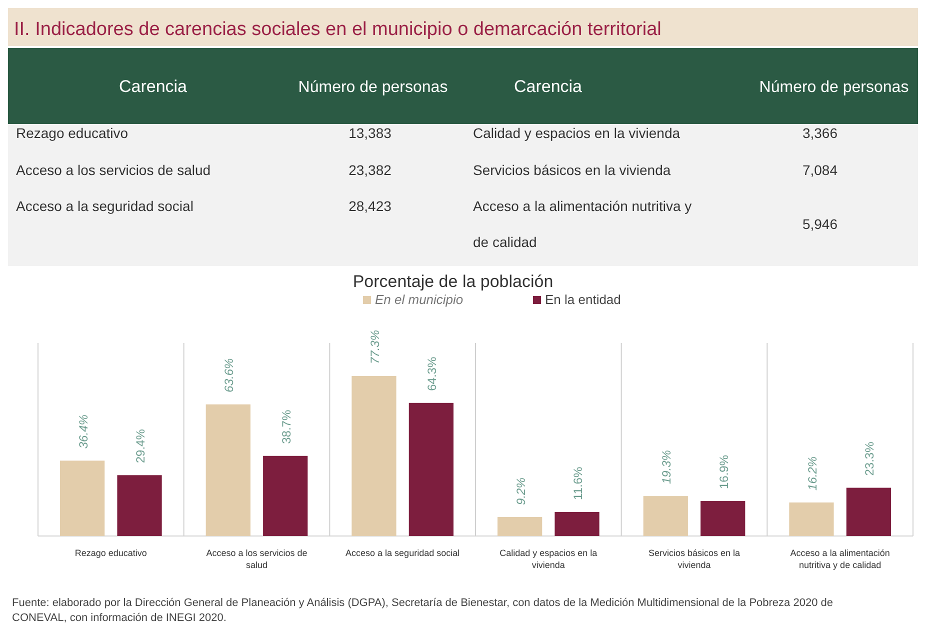 This screenshot has height=623, width=926. Describe the element at coordinates (453, 281) in the screenshot. I see `chart-title: Porcentaje de la población` at that location.